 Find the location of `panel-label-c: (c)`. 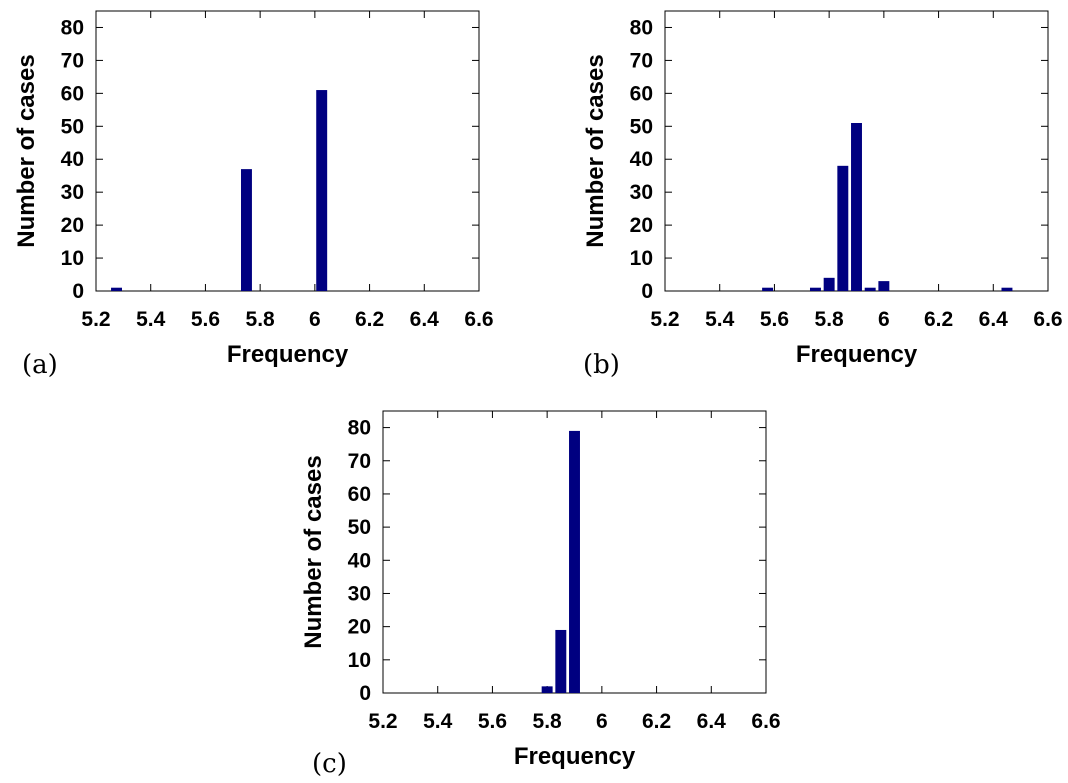

panel-label-c: (c) is located at coordinates (329, 763).